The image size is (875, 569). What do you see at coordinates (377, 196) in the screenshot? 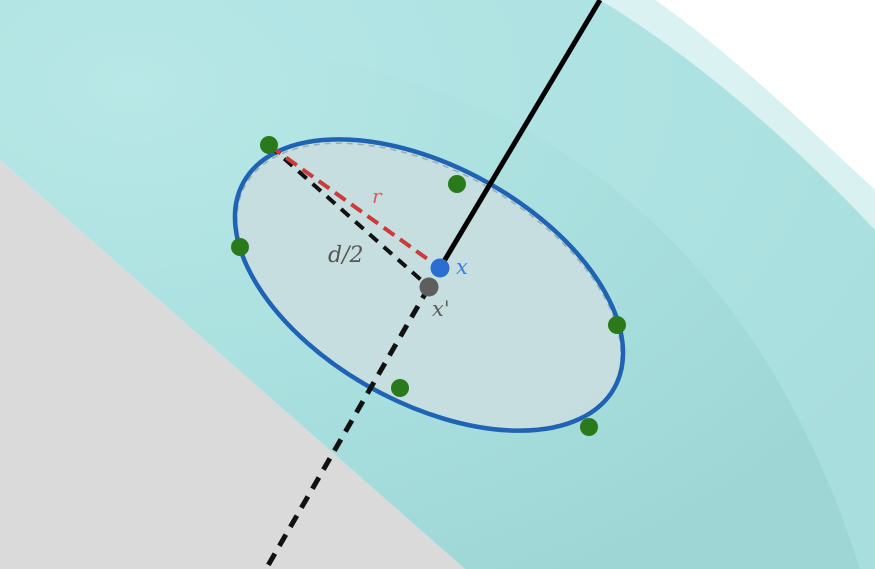
I see `label-radius: r` at bounding box center [377, 196].